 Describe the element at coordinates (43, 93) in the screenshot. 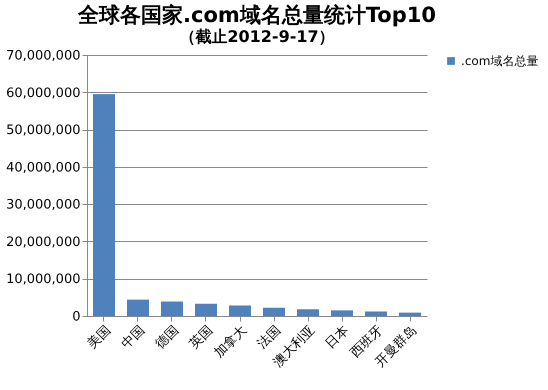

I see `y-tick-label: 60,000,000` at that location.